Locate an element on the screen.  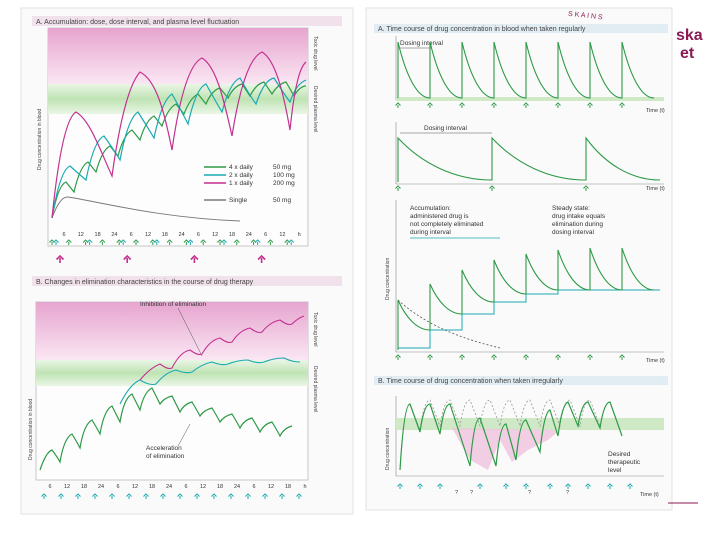
legend-4x-freq: 4 x daily is located at coordinates (241, 167).